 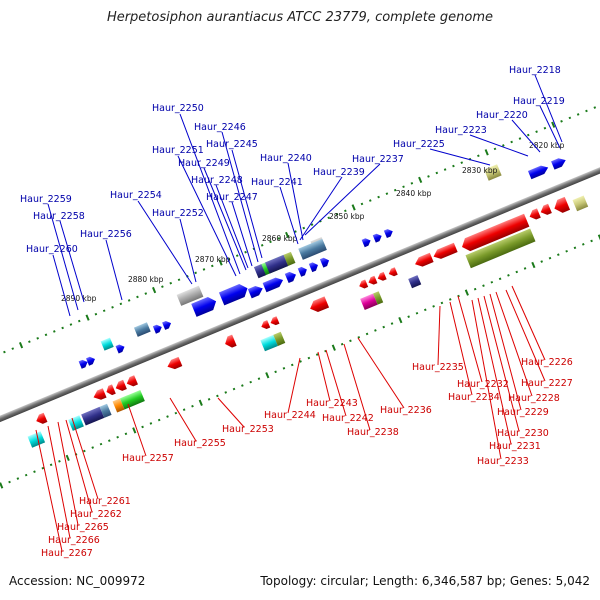 What do you see at coordinates (290, 415) in the screenshot?
I see `gene-label-haur-2244: Haur_2244` at bounding box center [290, 415].